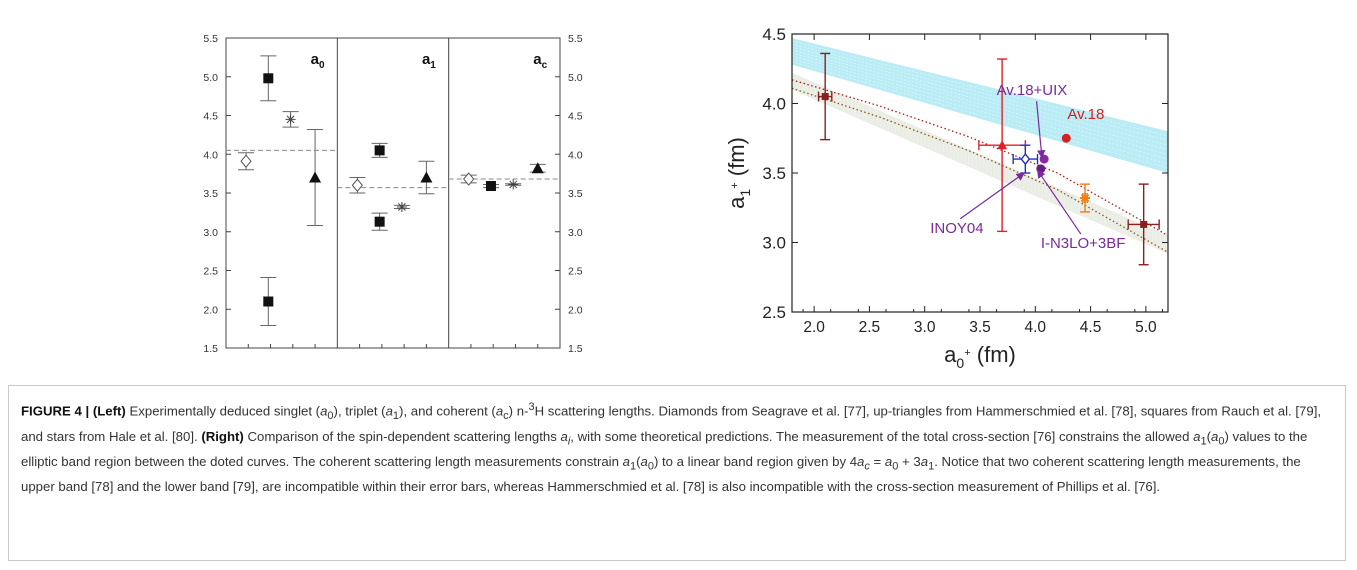 Image resolution: width=1357 pixels, height=570 pixels. What do you see at coordinates (531, 407) in the screenshot?
I see `caption-sup: 3` at bounding box center [531, 407].